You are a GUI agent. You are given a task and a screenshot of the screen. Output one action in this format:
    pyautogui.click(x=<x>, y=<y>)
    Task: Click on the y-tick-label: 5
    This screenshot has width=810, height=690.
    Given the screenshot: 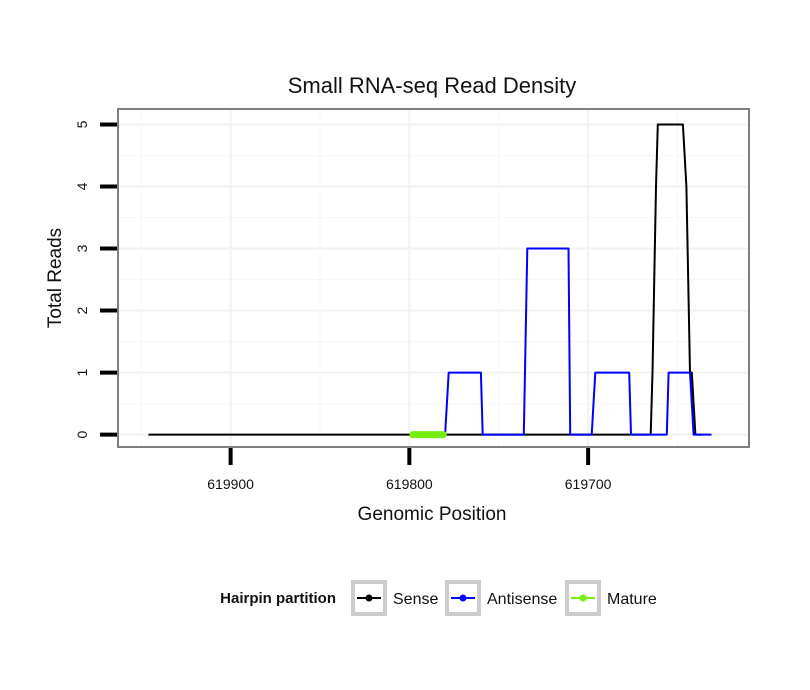 What is the action you would take?
    pyautogui.click(x=82, y=124)
    